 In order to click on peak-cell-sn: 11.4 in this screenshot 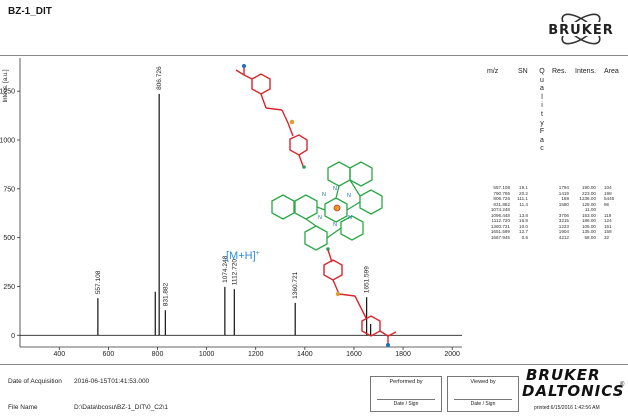, I will do `click(523, 204)`.